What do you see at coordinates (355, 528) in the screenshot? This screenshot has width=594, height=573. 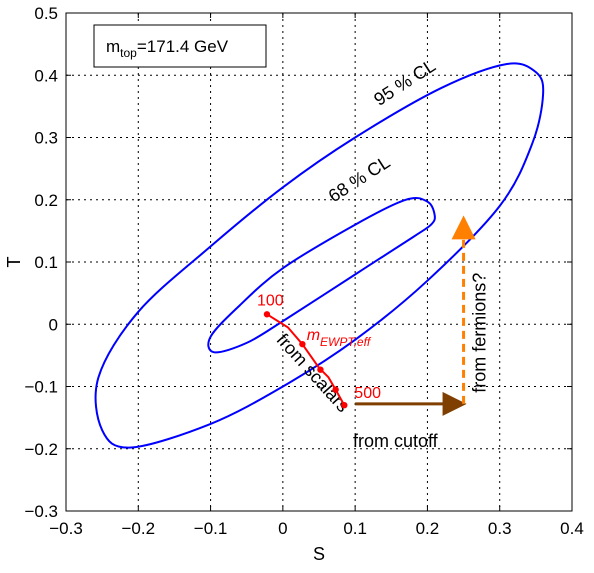 I see `x-tick-label-4: 0.1` at bounding box center [355, 528].